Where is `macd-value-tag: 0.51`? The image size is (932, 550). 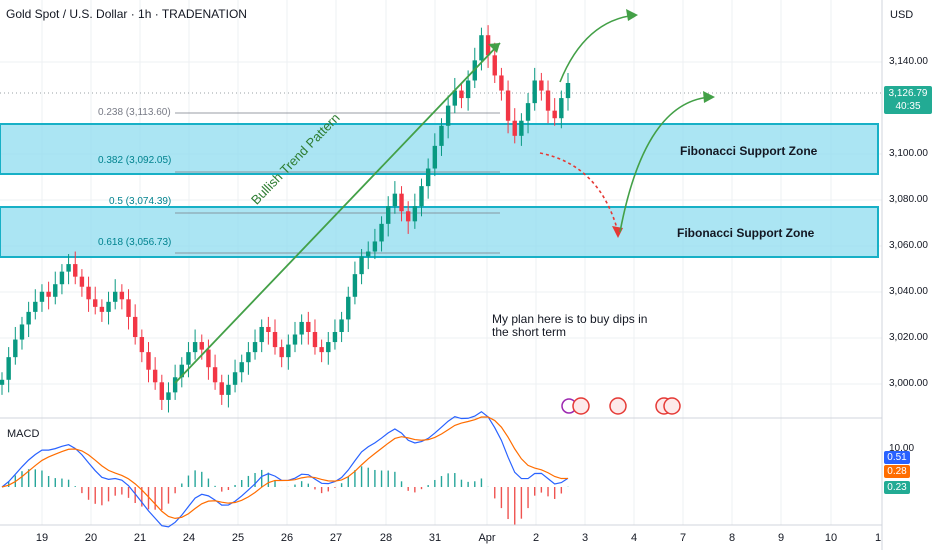 macd-value-tag: 0.51 is located at coordinates (897, 457).